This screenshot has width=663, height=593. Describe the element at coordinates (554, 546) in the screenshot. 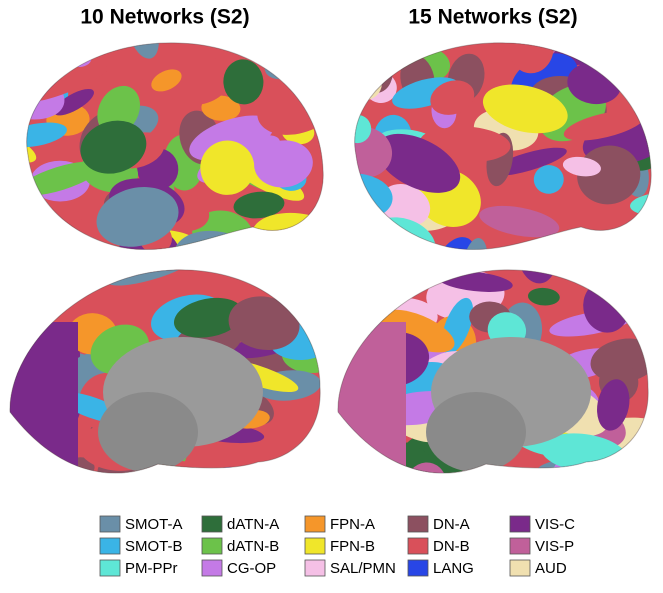

I see `legend-label: VIS-P` at that location.